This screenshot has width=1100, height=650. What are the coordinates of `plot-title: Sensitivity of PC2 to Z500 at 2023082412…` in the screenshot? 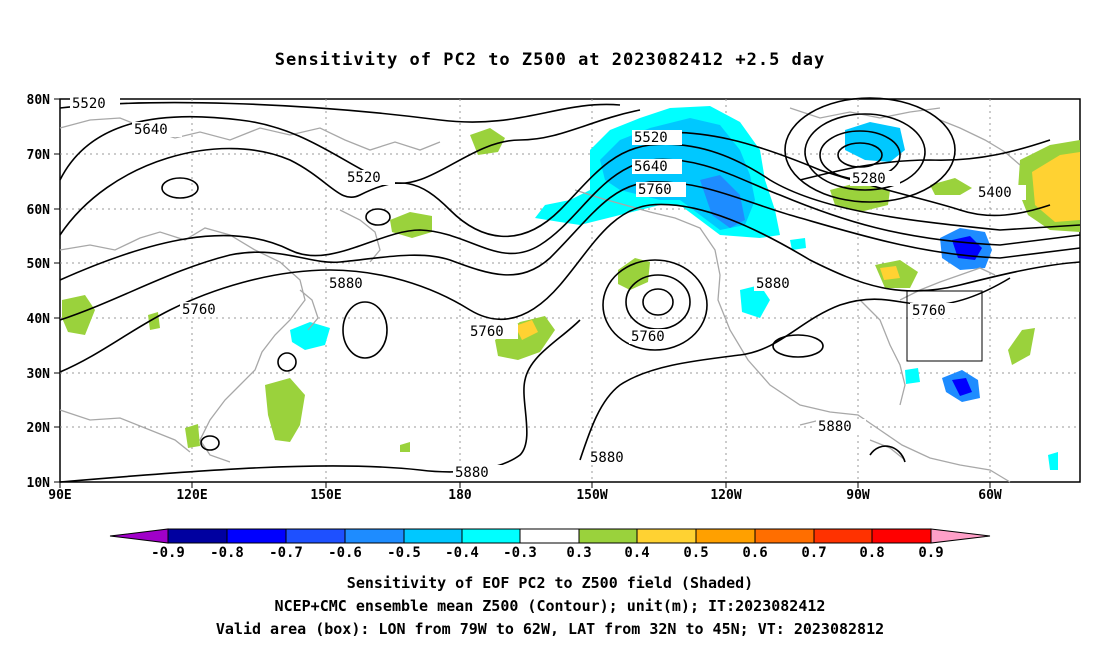 It's located at (550, 60).